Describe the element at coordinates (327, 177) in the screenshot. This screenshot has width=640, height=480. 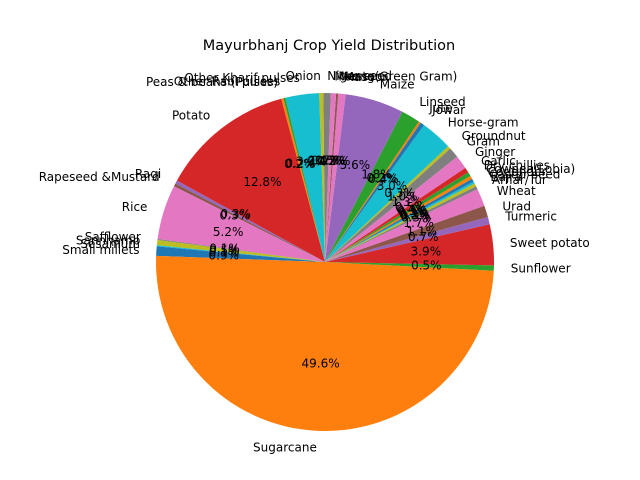
I see `slice-niger-seed` at that location.